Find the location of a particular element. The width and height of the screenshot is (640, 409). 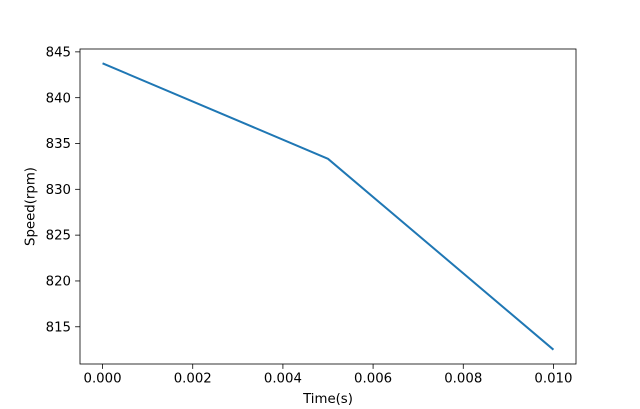

y-tick-label: 840 is located at coordinates (58, 98).